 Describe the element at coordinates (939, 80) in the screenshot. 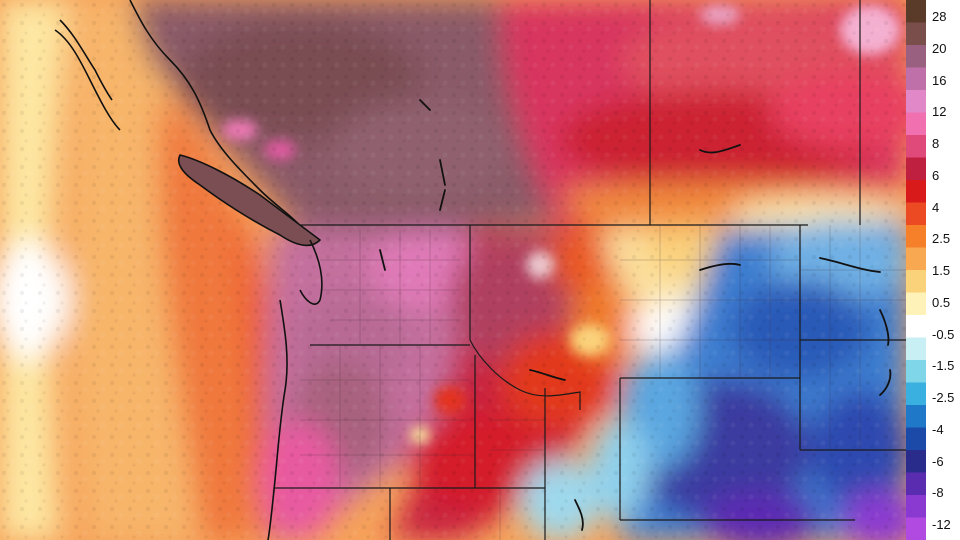

I see `legend-tick-label: 16` at that location.